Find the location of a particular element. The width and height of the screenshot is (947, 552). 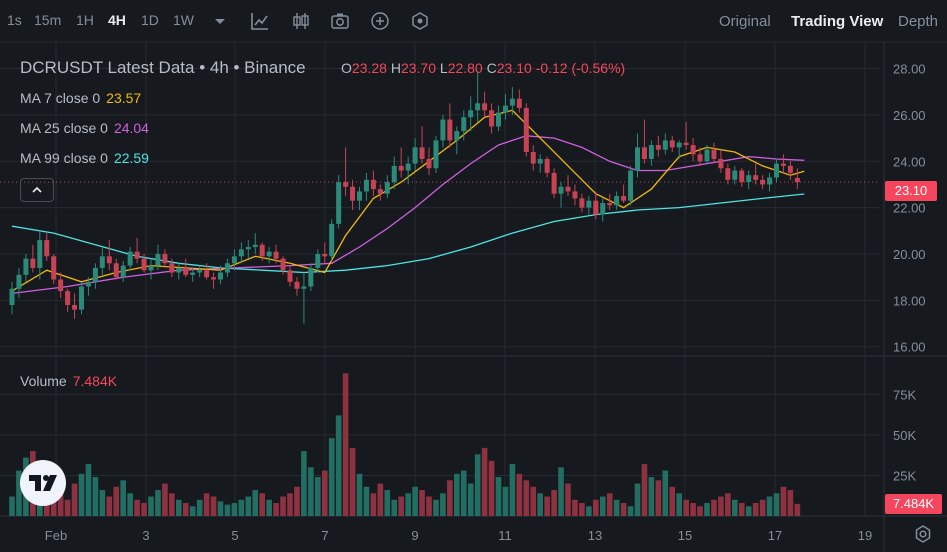

settings-icon is located at coordinates (923, 534).